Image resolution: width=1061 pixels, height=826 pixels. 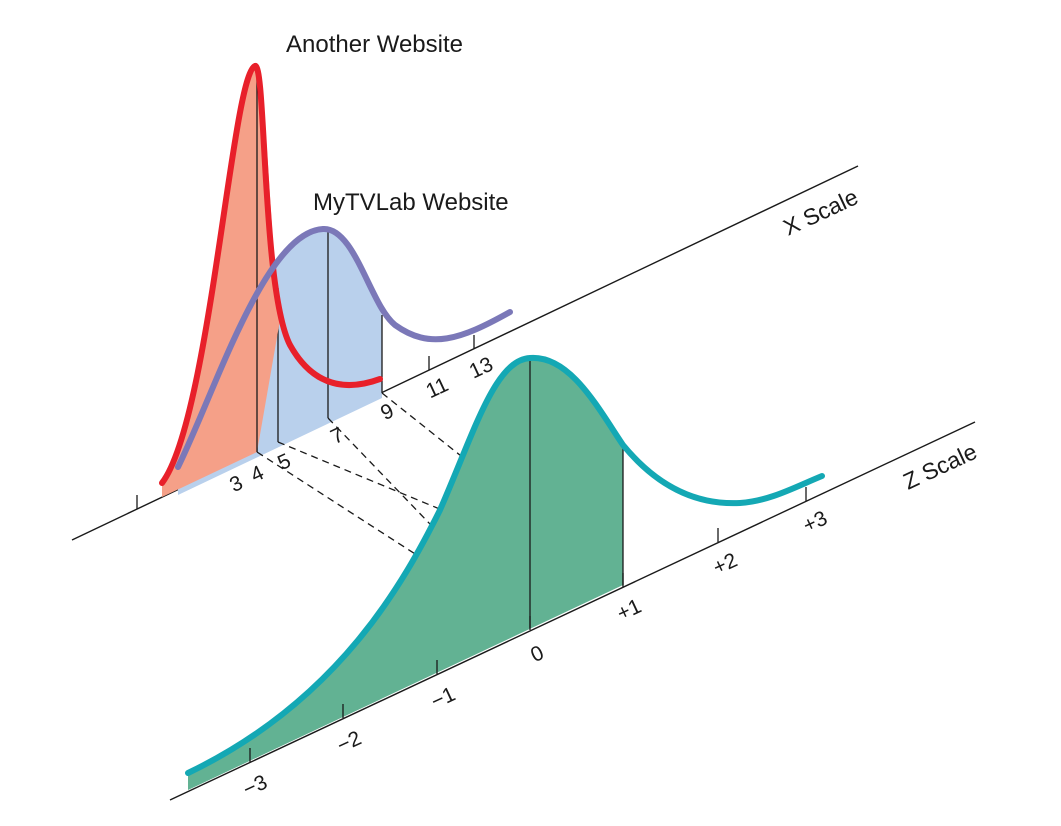 I want to click on z-tick-label-neg2: −2, so click(x=349, y=742).